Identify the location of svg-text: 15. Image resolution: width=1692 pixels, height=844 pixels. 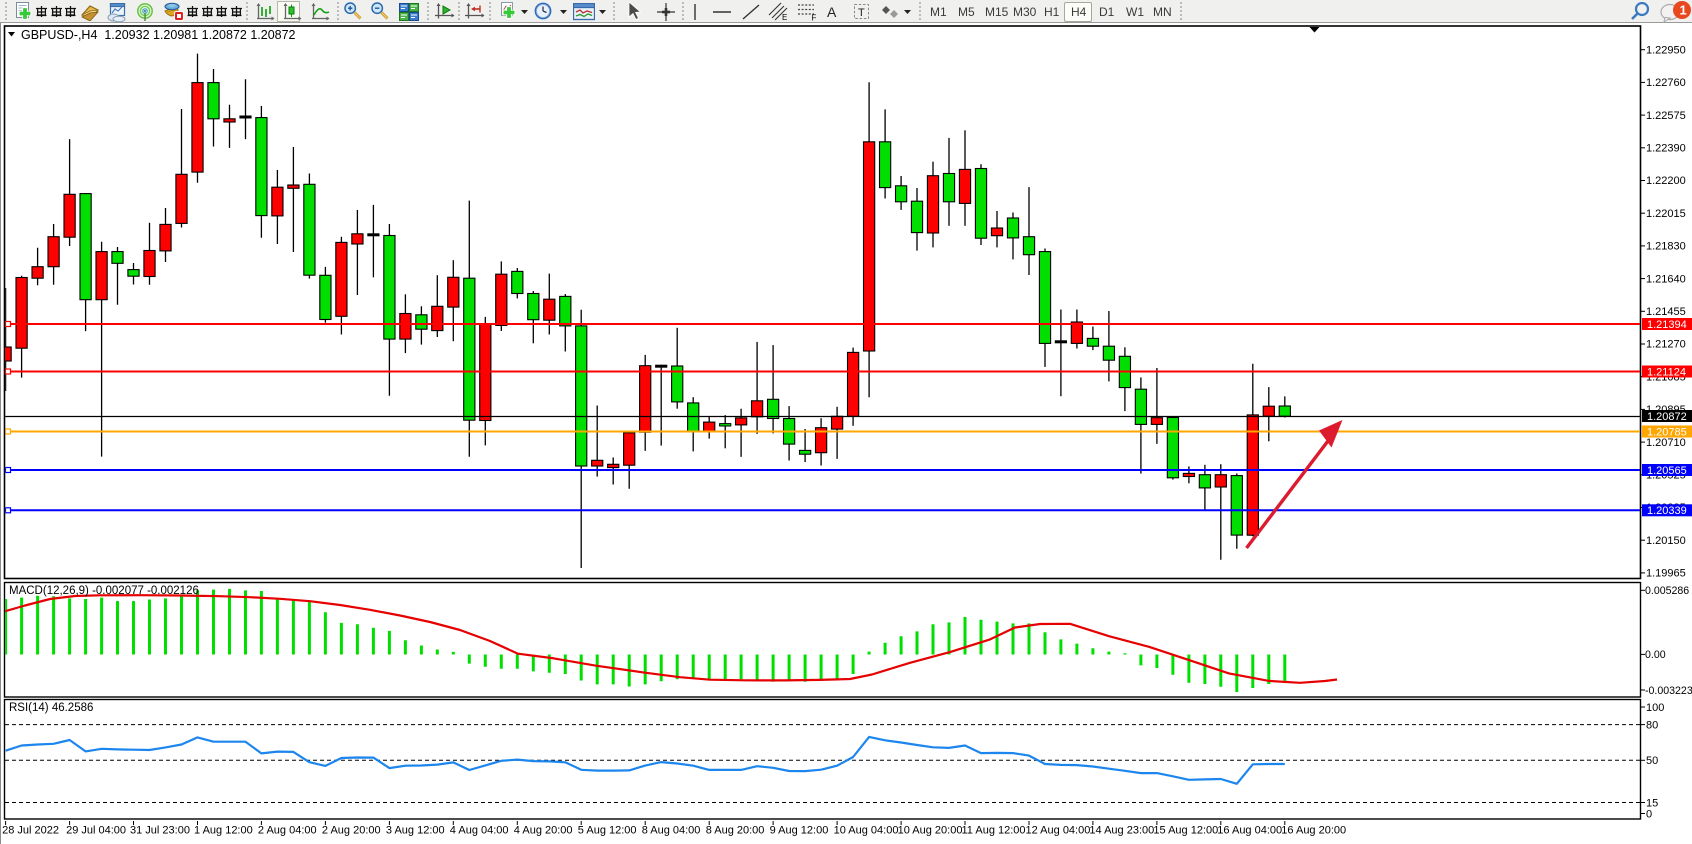
(1652, 803).